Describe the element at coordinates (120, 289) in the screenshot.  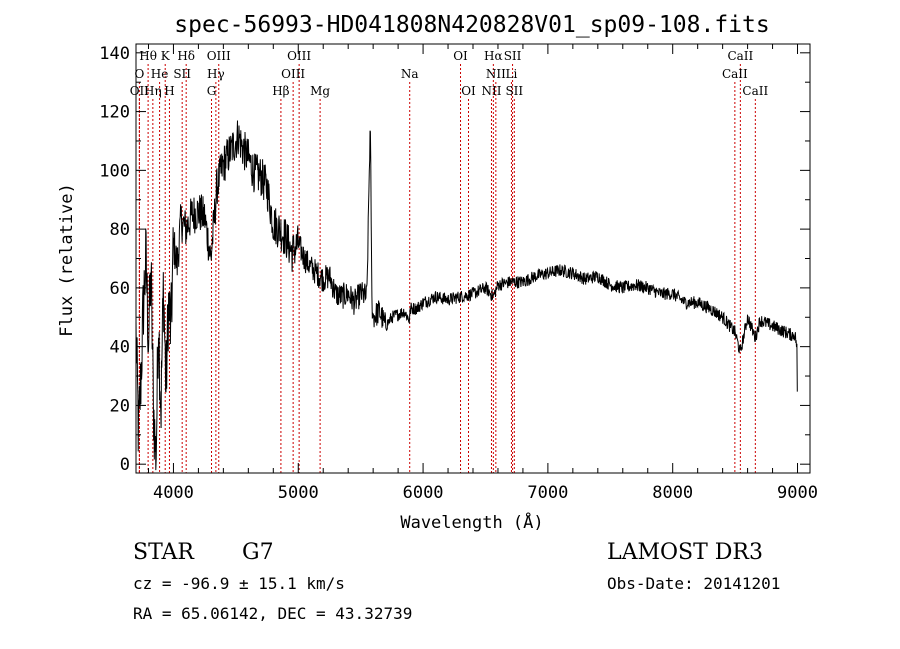
I see `y-tick-label: 60` at that location.